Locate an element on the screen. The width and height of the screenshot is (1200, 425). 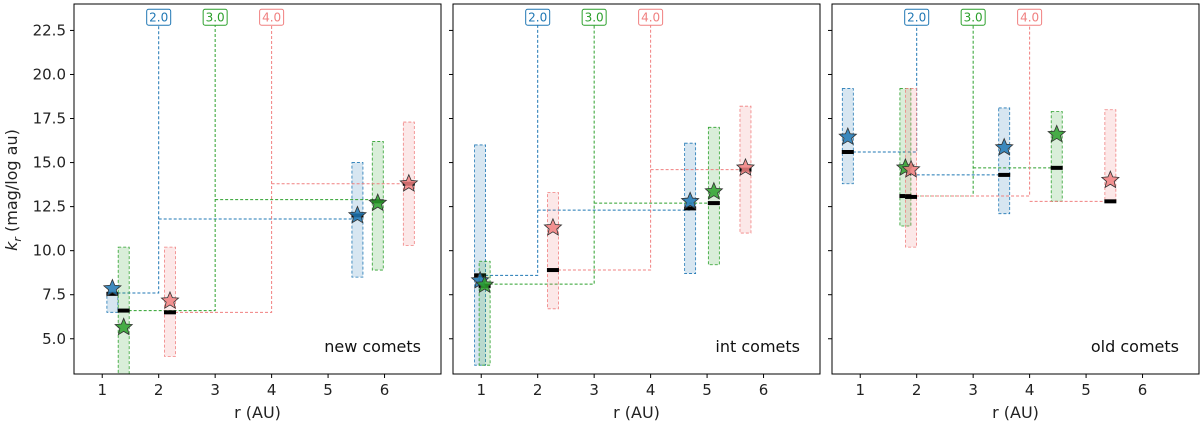
panel-label: new comets is located at coordinates (372, 346).